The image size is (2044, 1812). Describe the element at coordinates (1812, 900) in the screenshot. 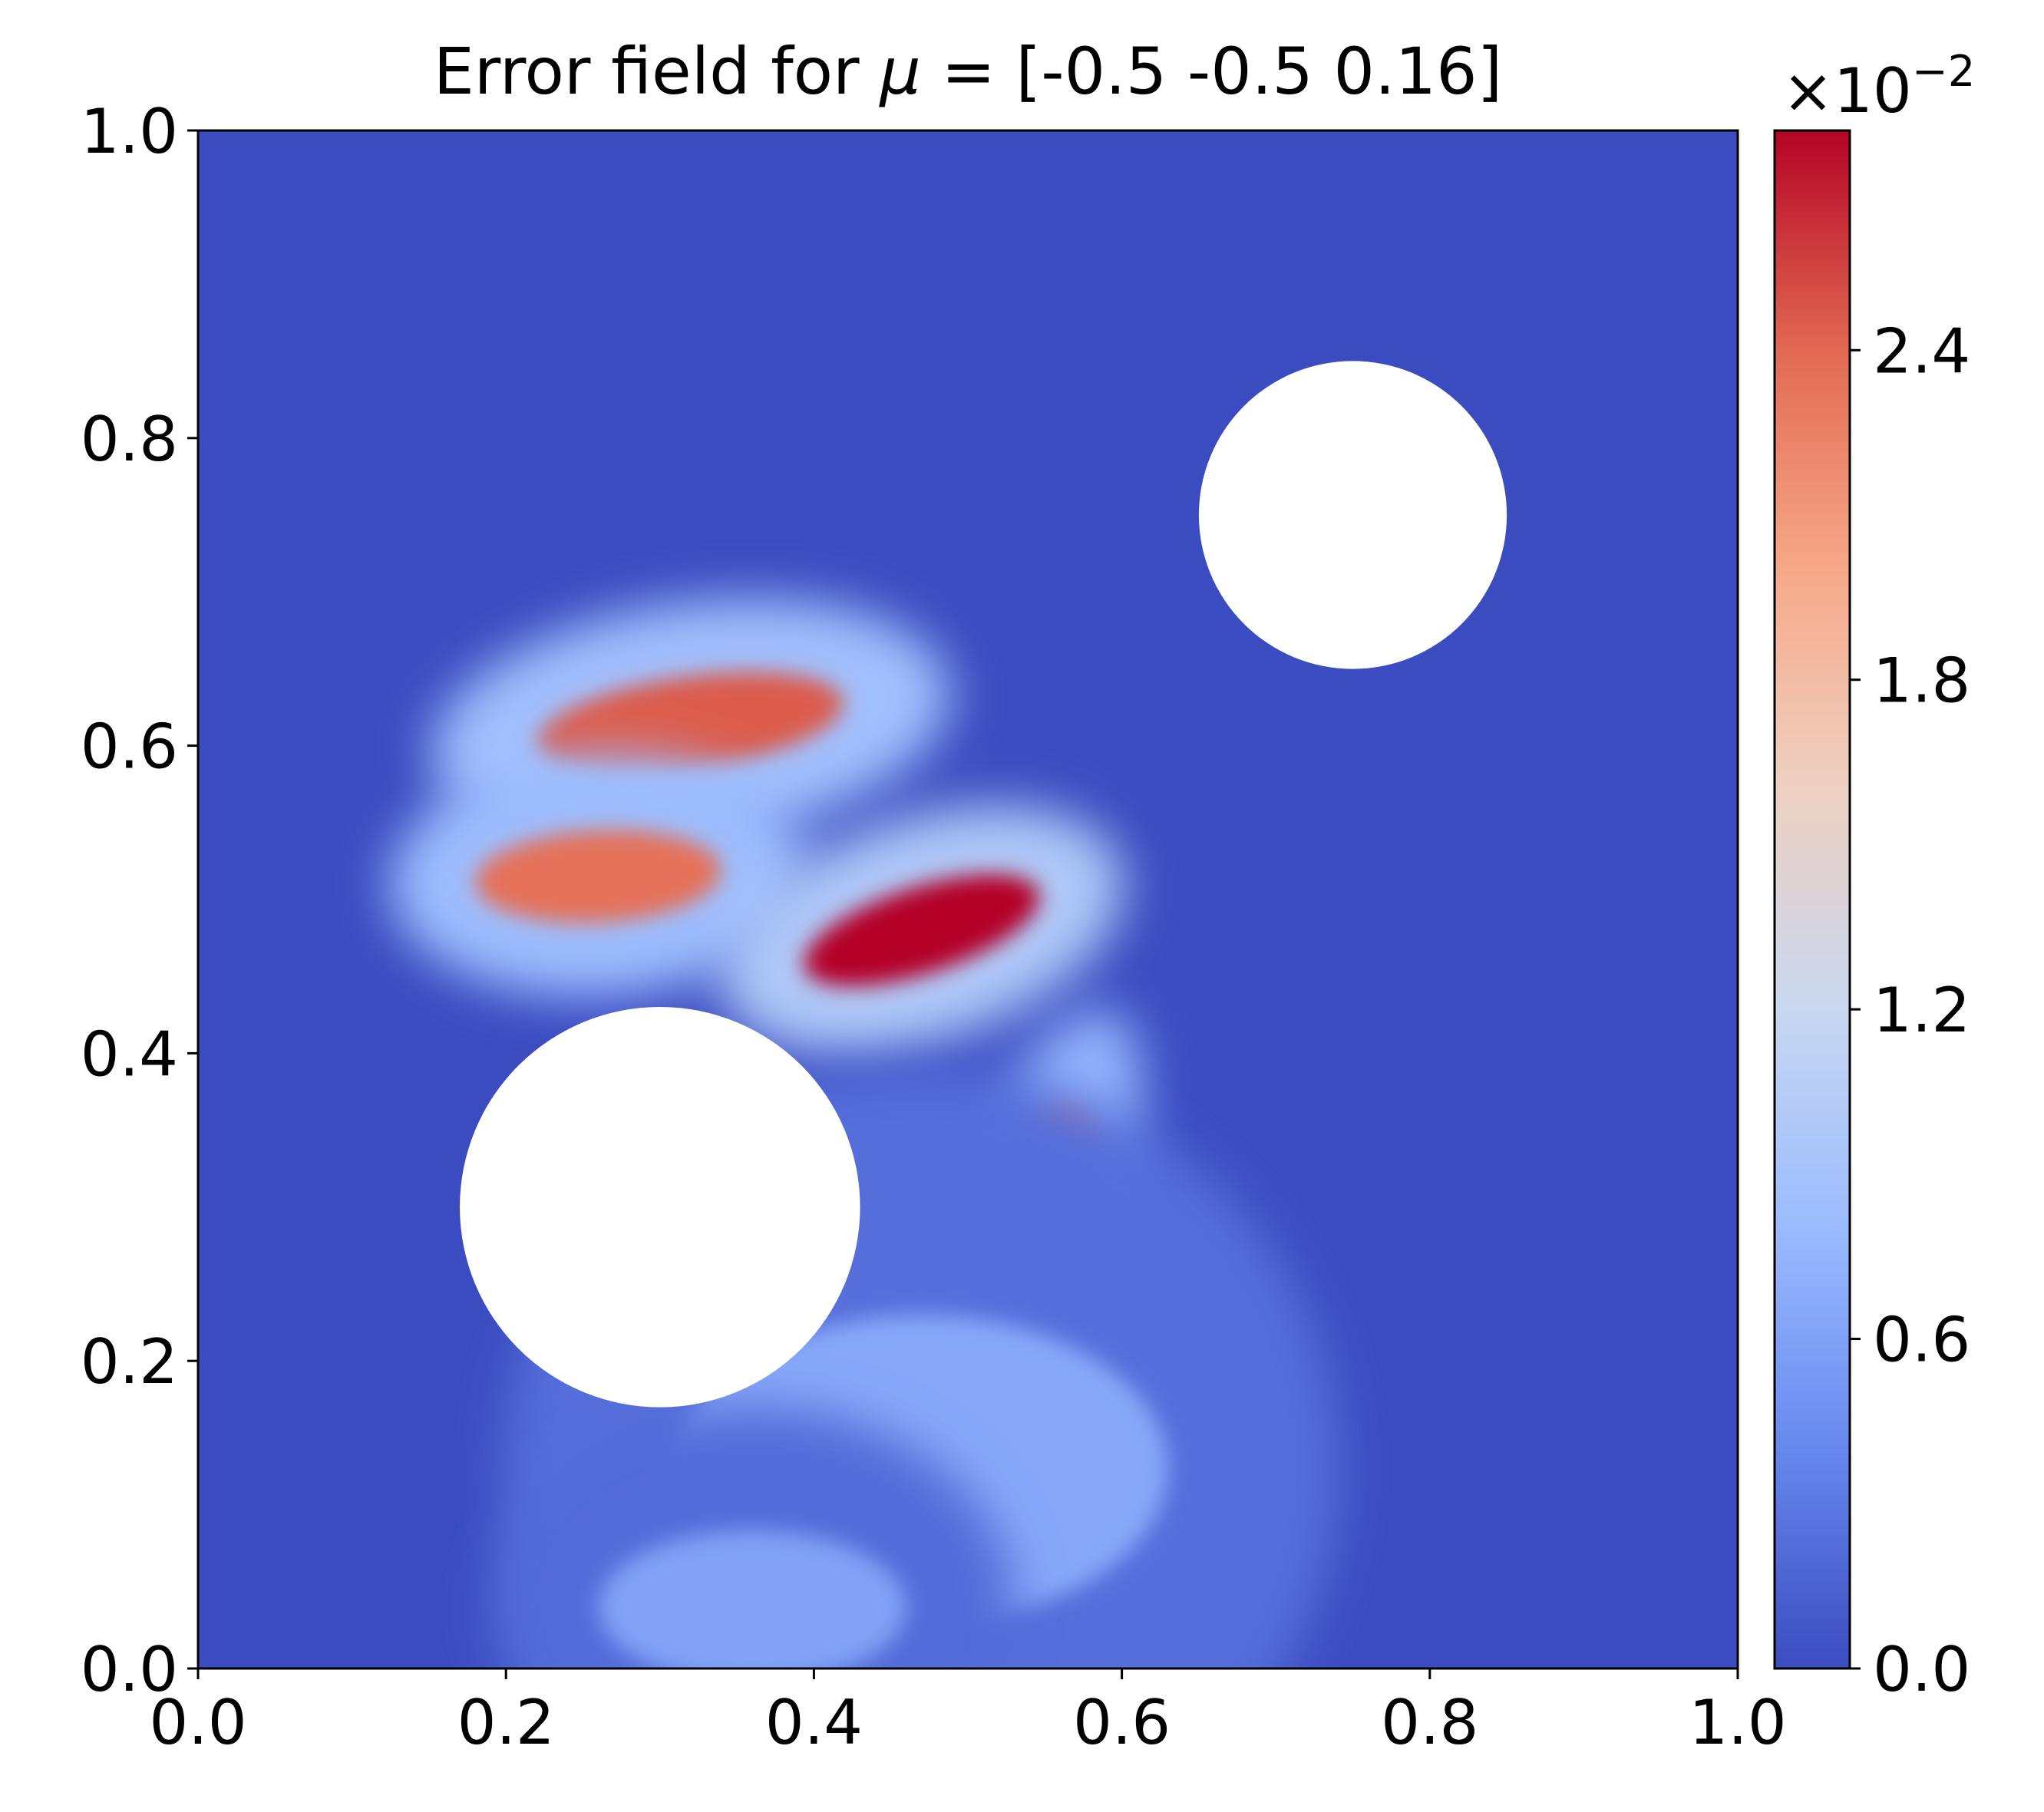

I see `colorbar` at that location.